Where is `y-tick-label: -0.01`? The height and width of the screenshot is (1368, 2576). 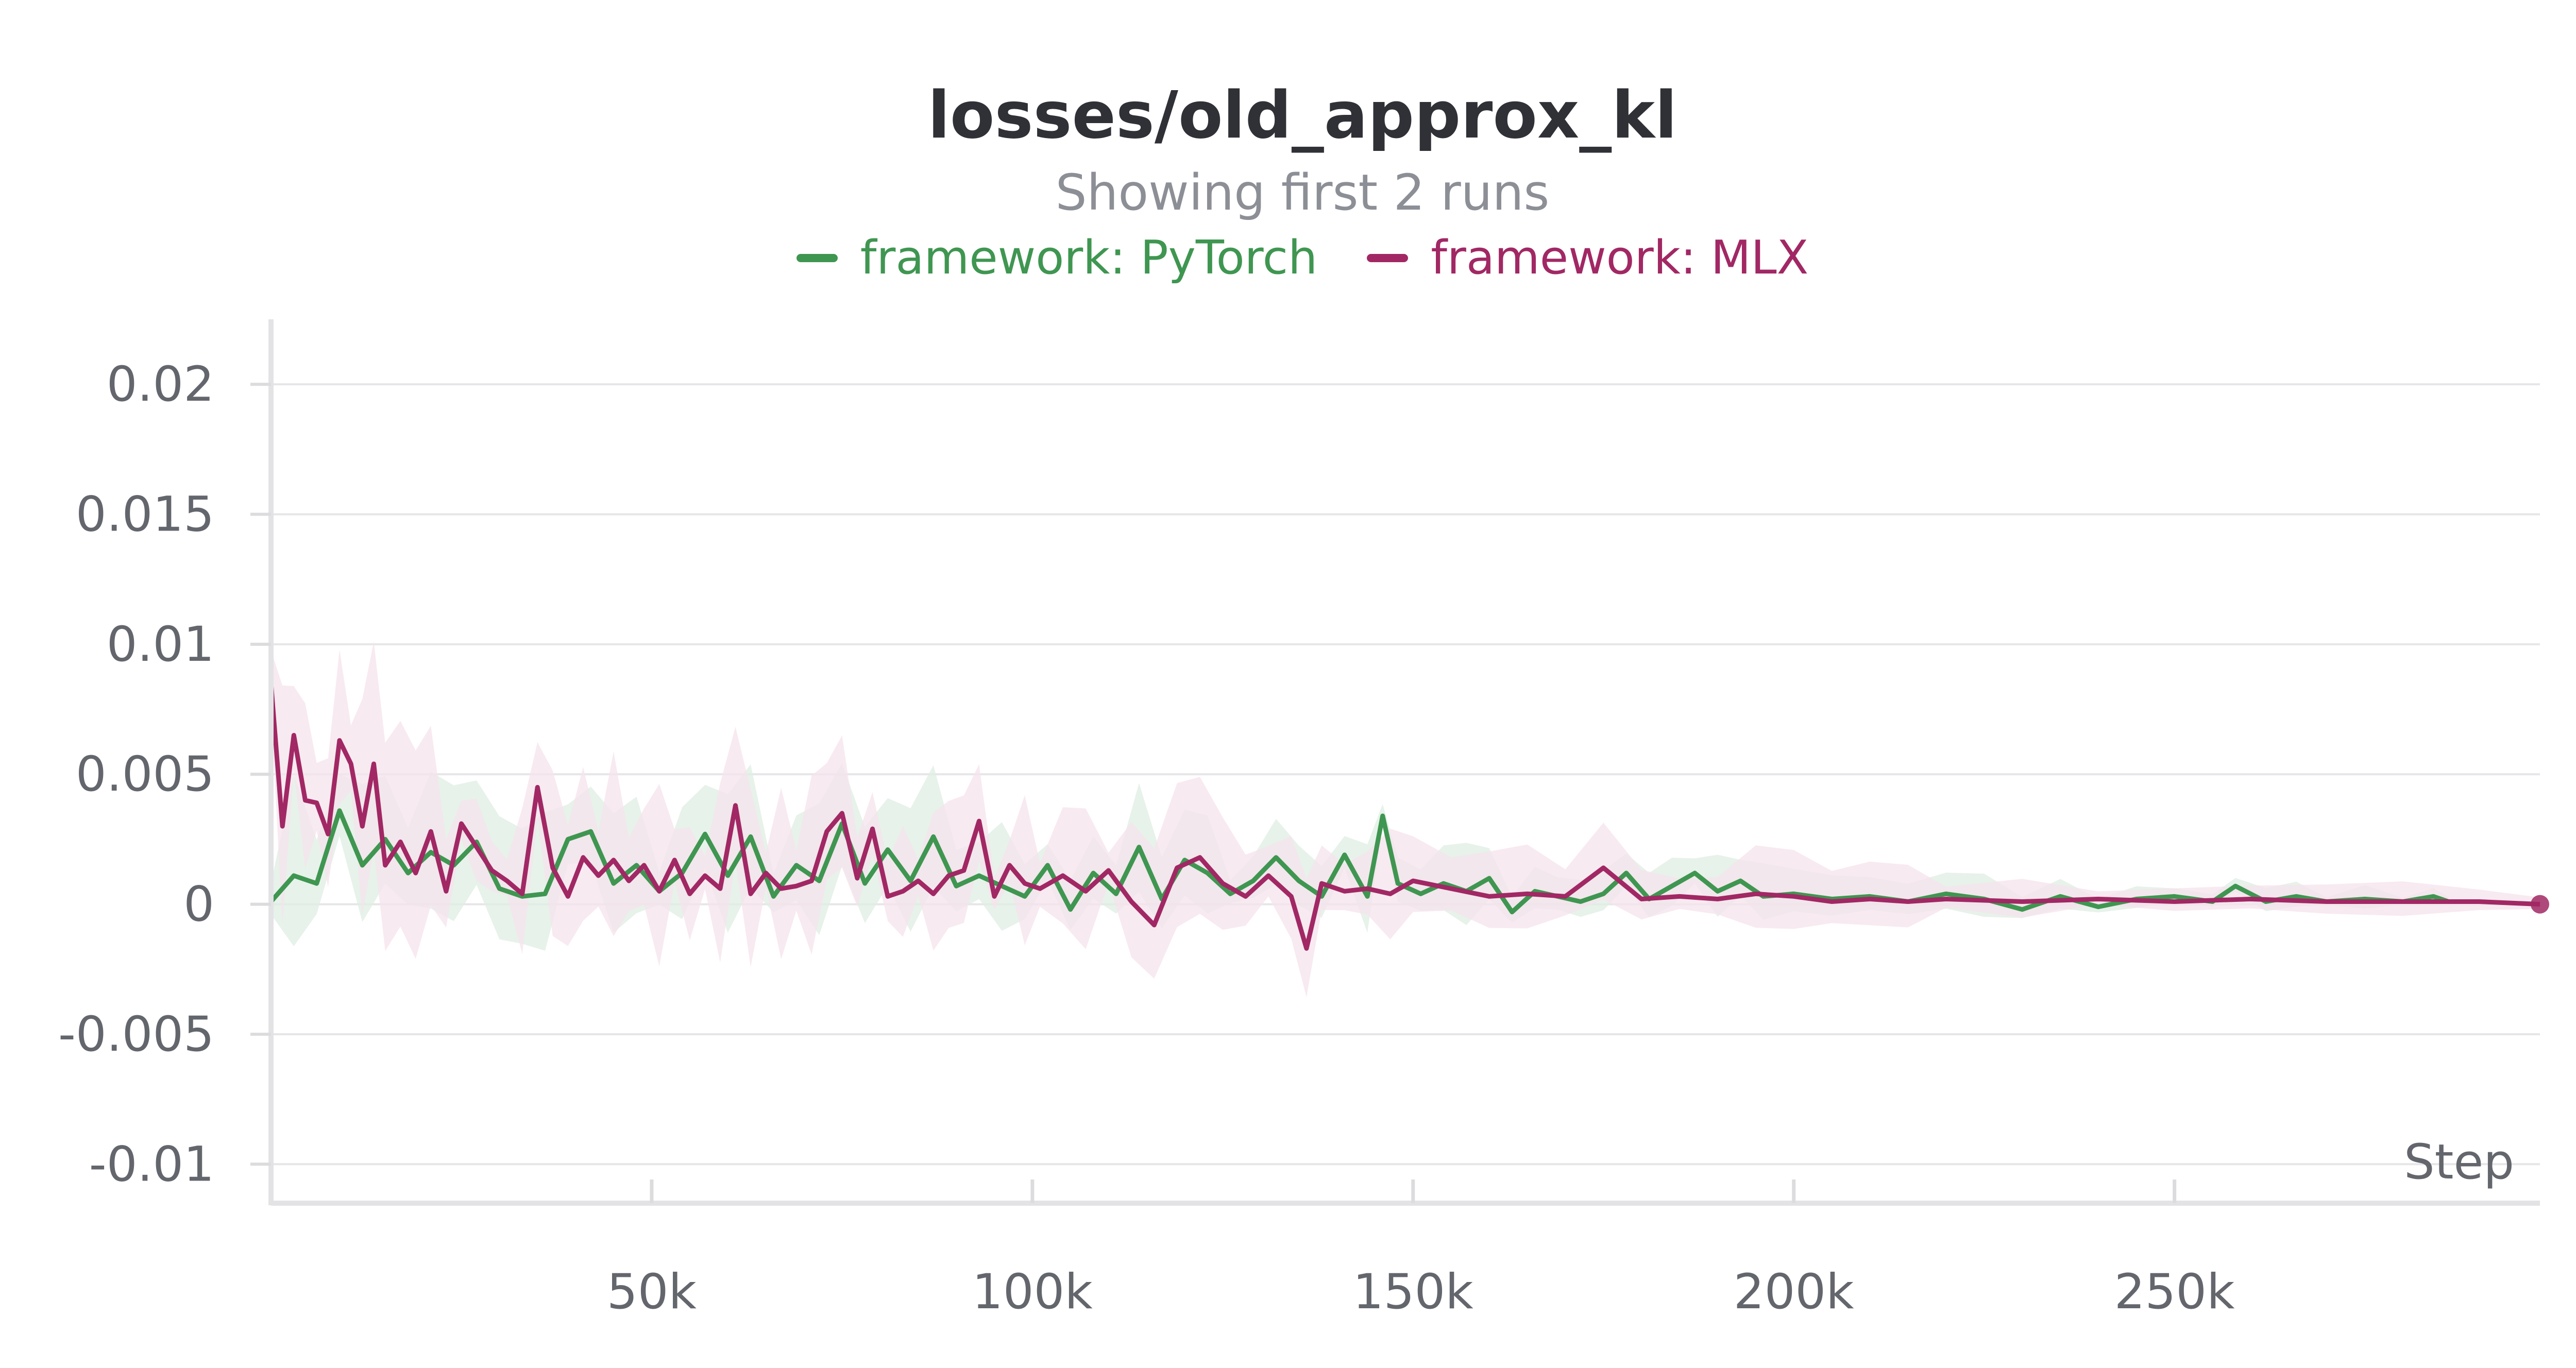 y-tick-label: -0.01 is located at coordinates (151, 1164).